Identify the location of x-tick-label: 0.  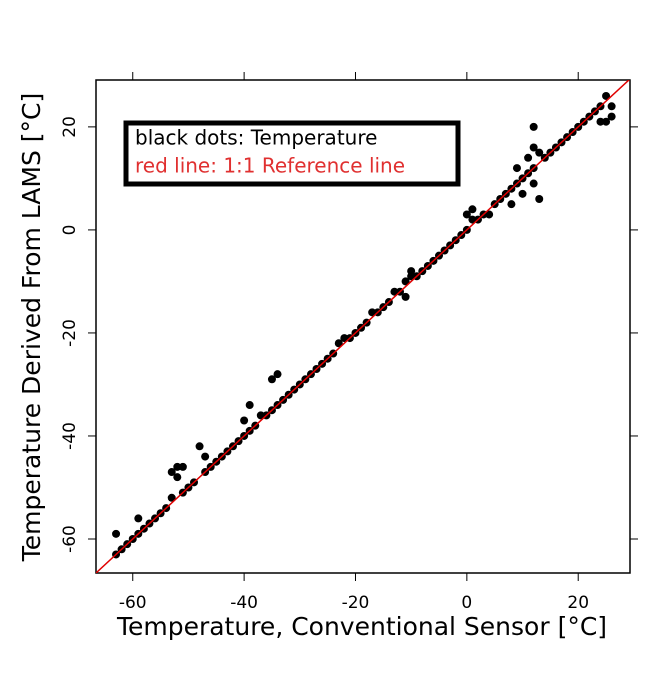
(466, 603).